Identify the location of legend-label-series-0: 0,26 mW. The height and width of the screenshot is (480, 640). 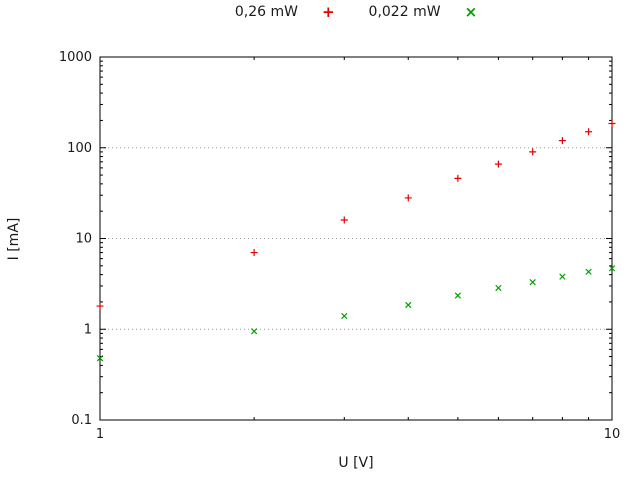
(266, 12).